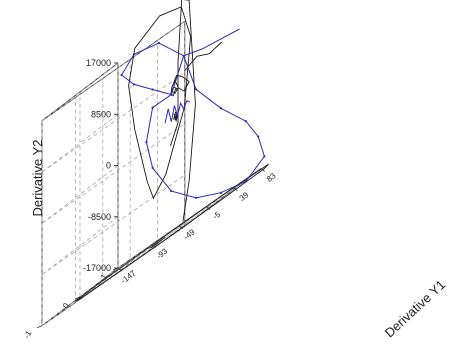 The image size is (451, 363). I want to click on x-axis-ticks: 1 0 -1, so click(70, 303).